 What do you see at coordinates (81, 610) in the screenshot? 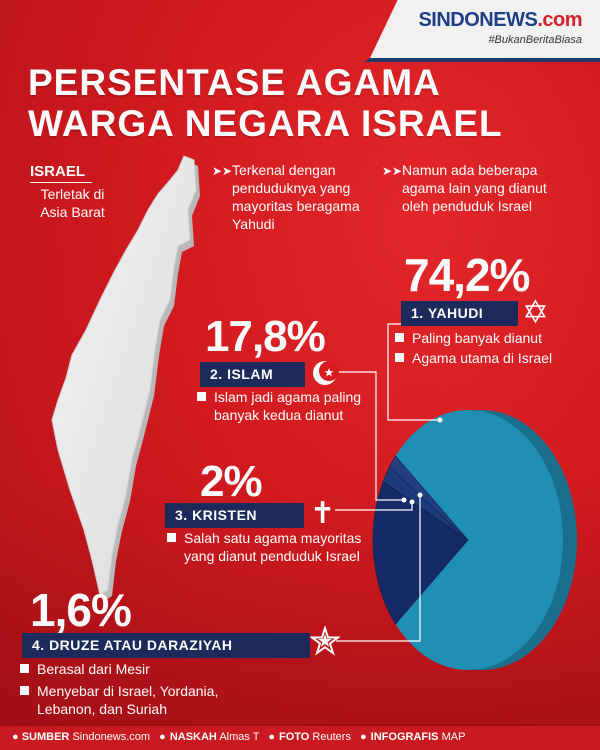
I see `pct-druze: 1,6%` at bounding box center [81, 610].